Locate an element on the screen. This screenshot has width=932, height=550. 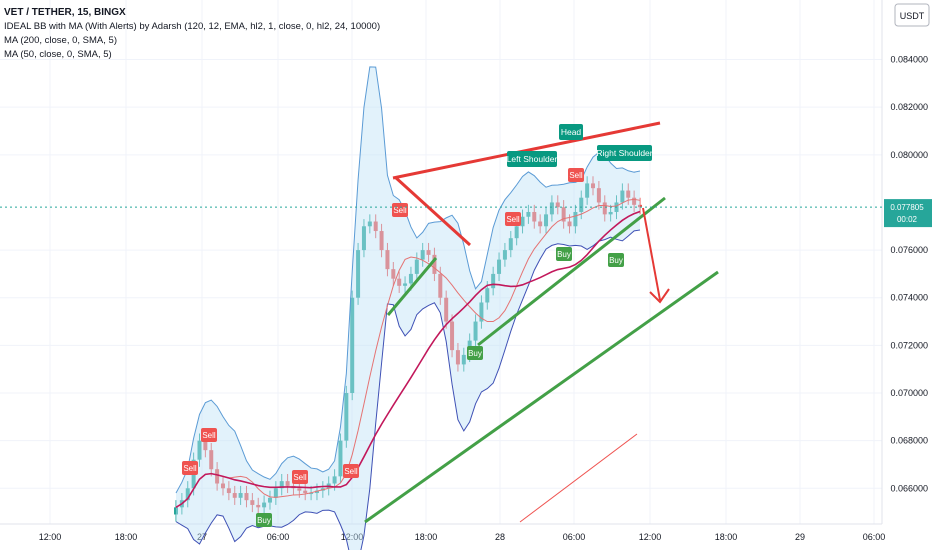
countdown-text: 00:02 is located at coordinates (907, 219).